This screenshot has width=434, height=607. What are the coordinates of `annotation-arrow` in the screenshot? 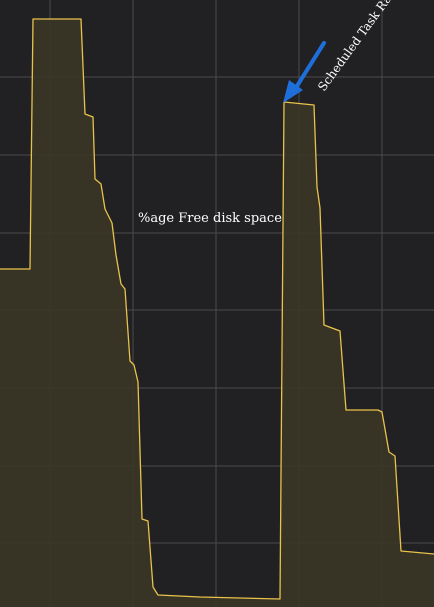 It's located at (304, 72).